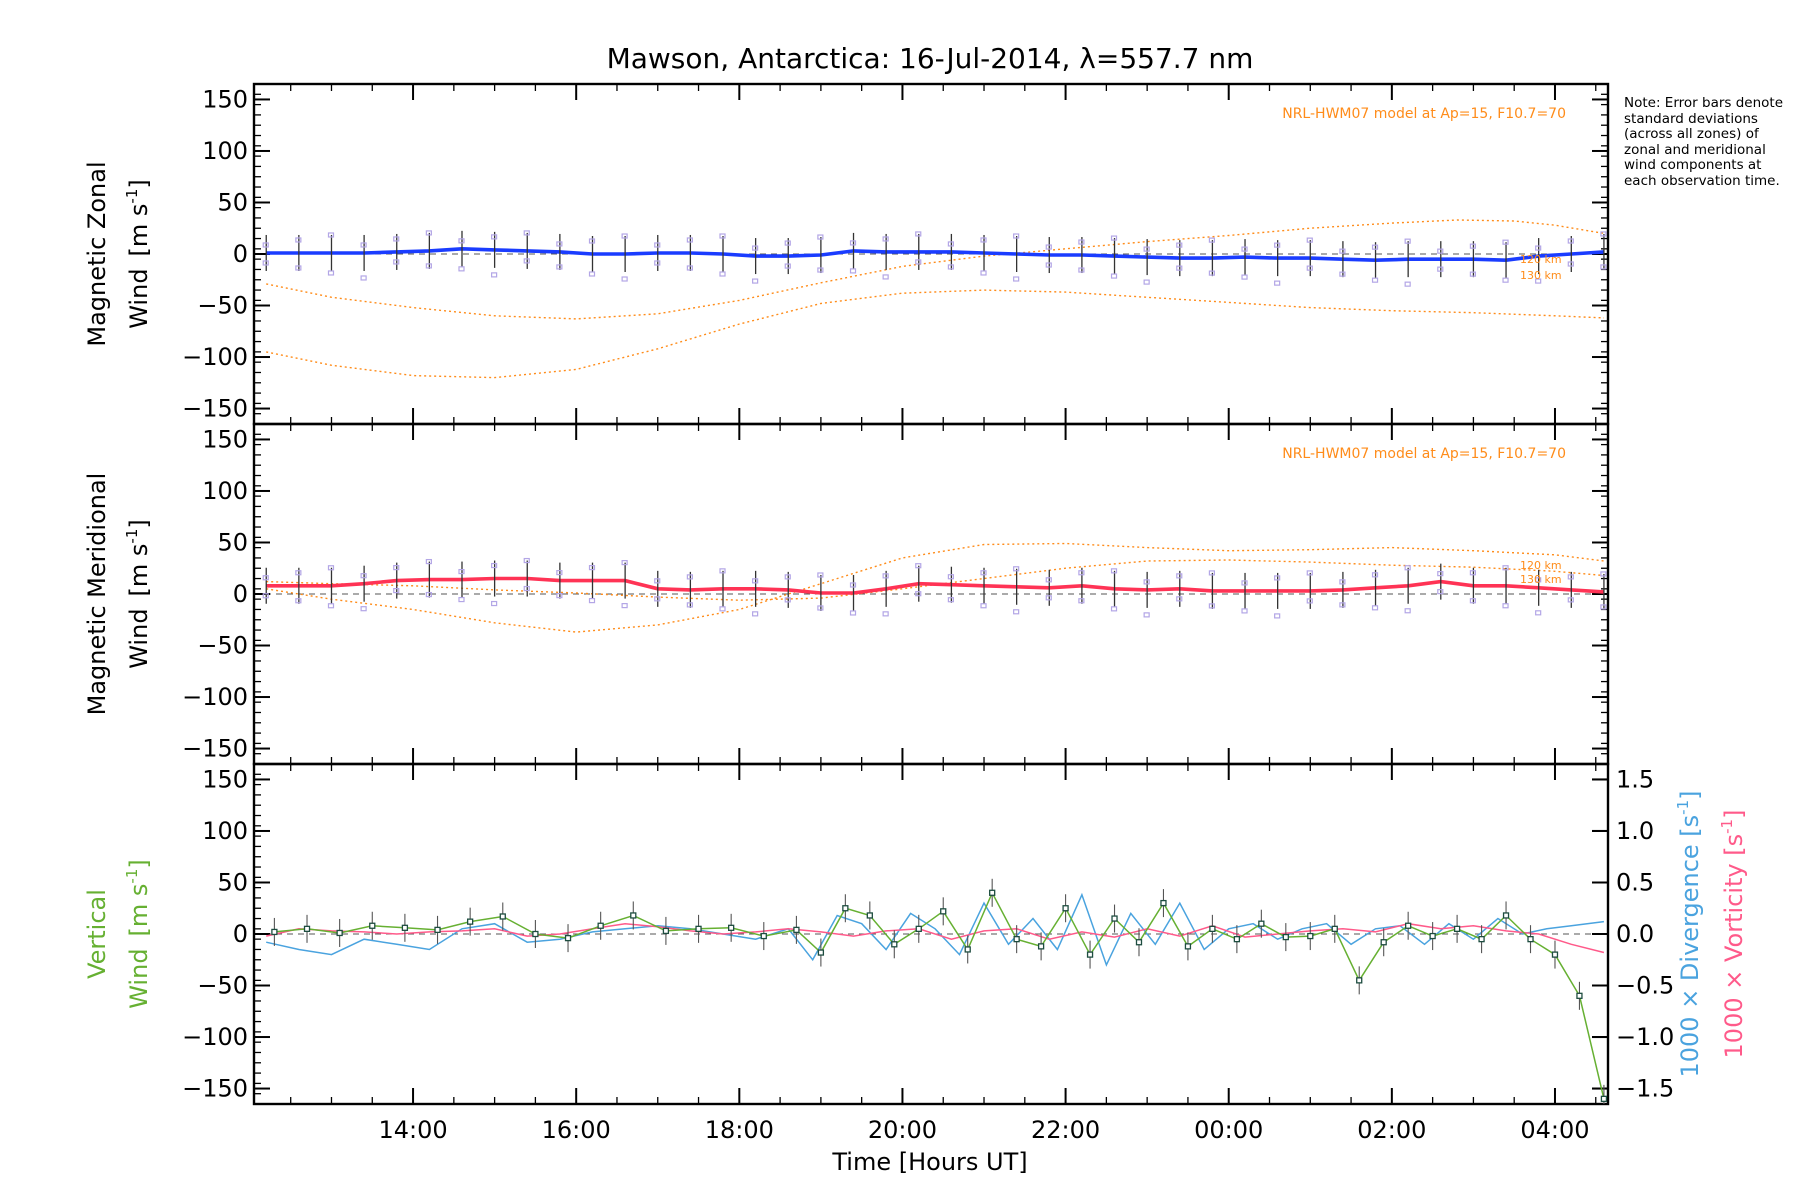 The image size is (1800, 1200). I want to click on y-tick-label: 0, so click(240, 934).